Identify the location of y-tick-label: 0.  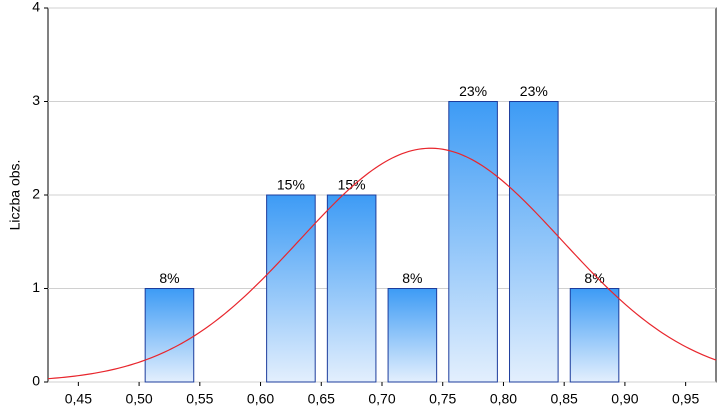
(36, 381).